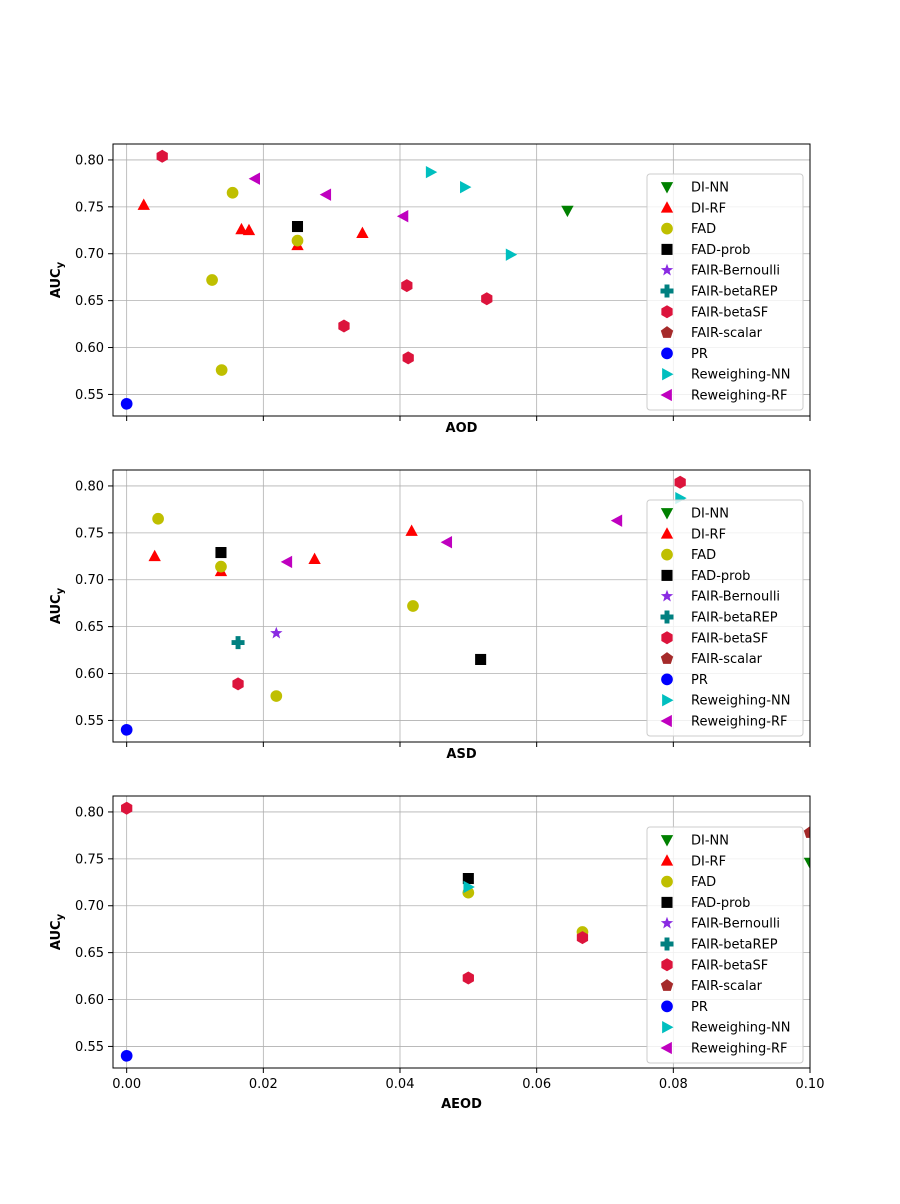 Image resolution: width=900 pixels, height=1204 pixels. I want to click on y-axis-label: AUCy, so click(57, 605).